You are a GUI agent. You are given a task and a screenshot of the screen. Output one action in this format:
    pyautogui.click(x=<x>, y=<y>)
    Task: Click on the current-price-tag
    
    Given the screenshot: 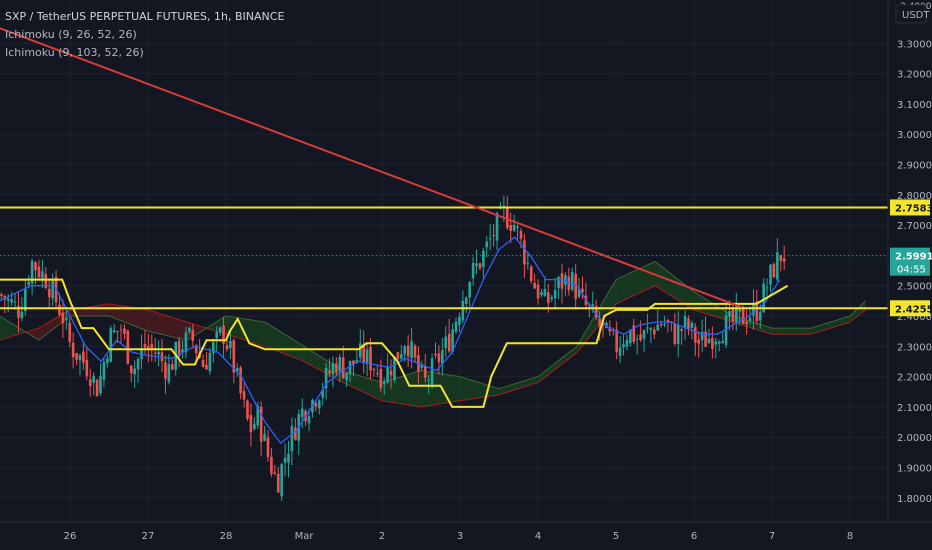 What is the action you would take?
    pyautogui.click(x=910, y=261)
    